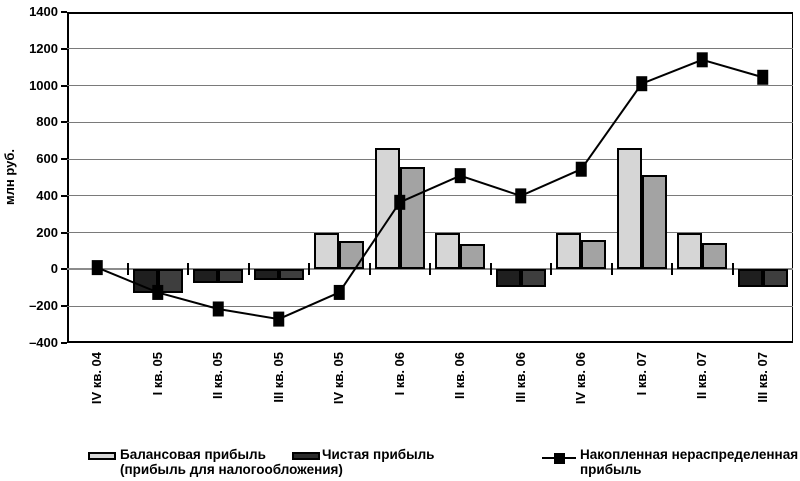 Image resolution: width=800 pixels, height=481 pixels. What do you see at coordinates (218, 376) in the screenshot?
I see `x-tick-label: II кв. 05` at bounding box center [218, 376].